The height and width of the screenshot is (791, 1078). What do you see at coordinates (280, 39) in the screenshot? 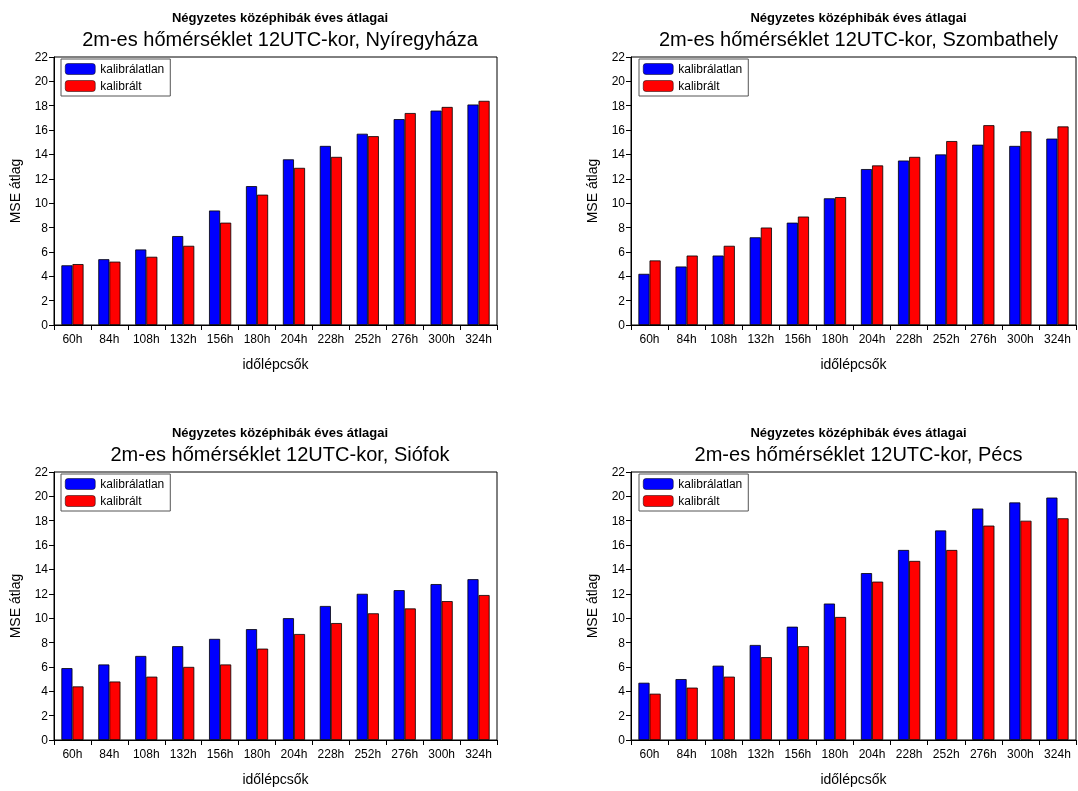
I see `chart-subtitle: 2m-es hőmérséklet 12UTC-kor, Nyíregyháza` at bounding box center [280, 39].